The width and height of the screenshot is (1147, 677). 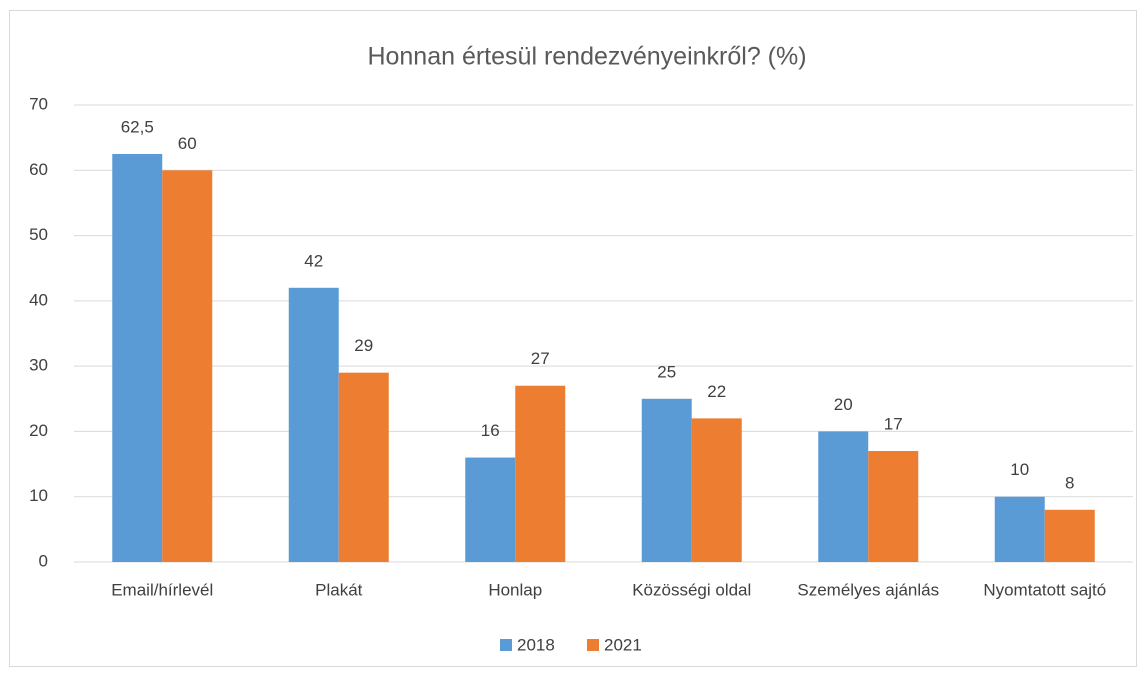 I want to click on data-label: 17, so click(x=893, y=423).